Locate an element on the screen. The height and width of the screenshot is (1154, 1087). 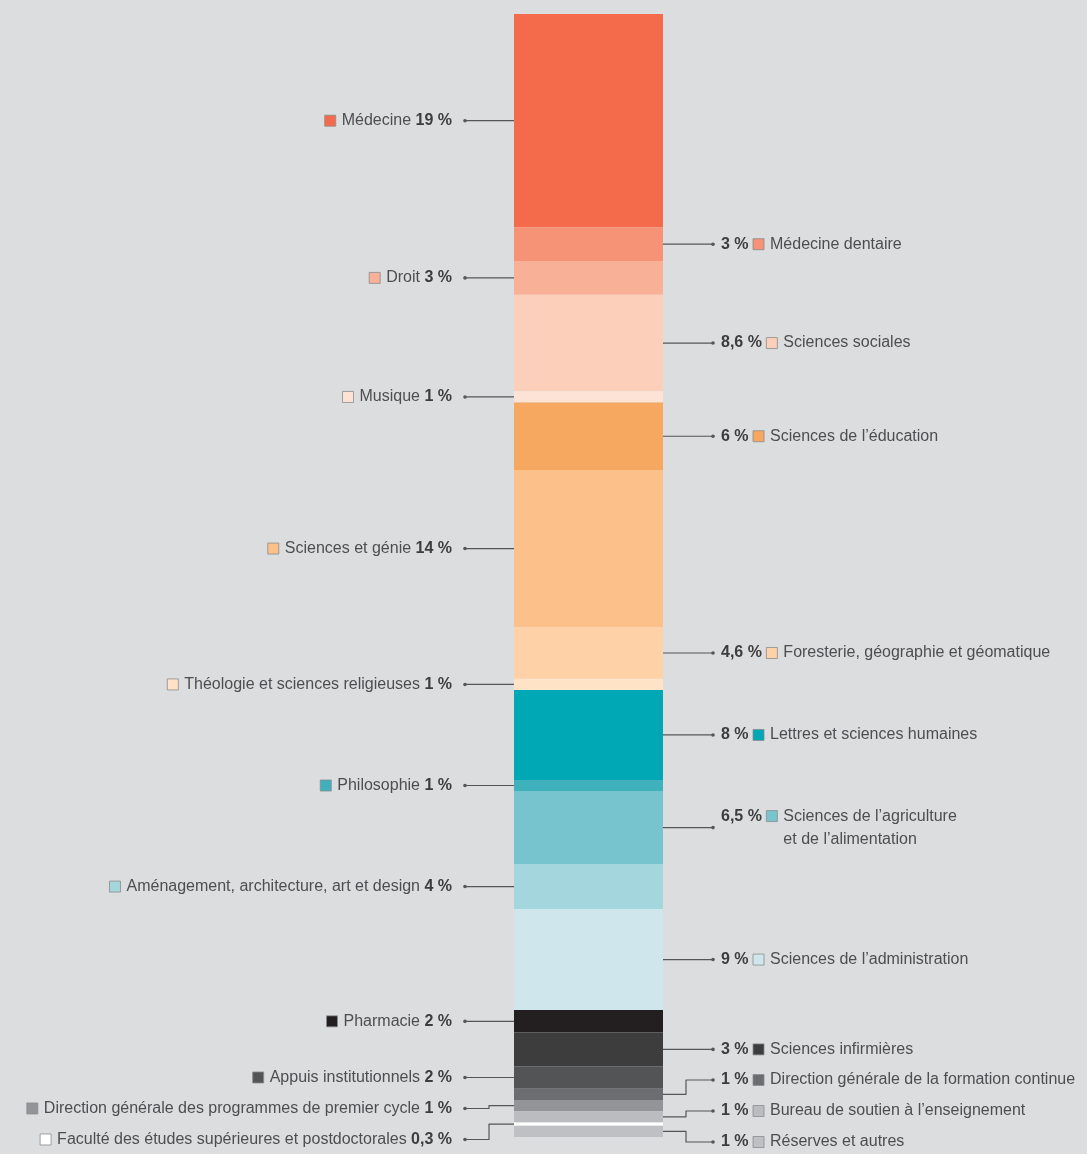
legend-label: Musique is located at coordinates (390, 396).